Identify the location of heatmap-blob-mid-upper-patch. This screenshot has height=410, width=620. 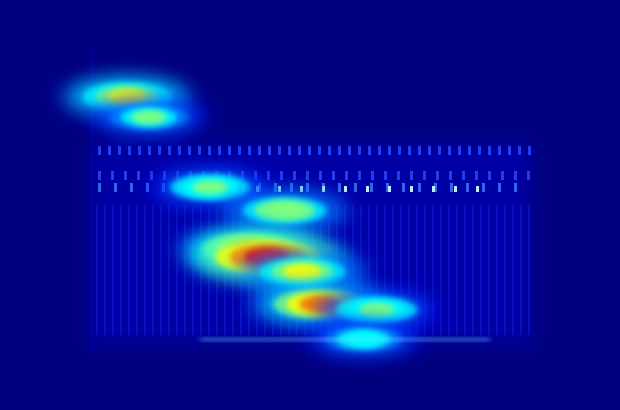
(285, 210).